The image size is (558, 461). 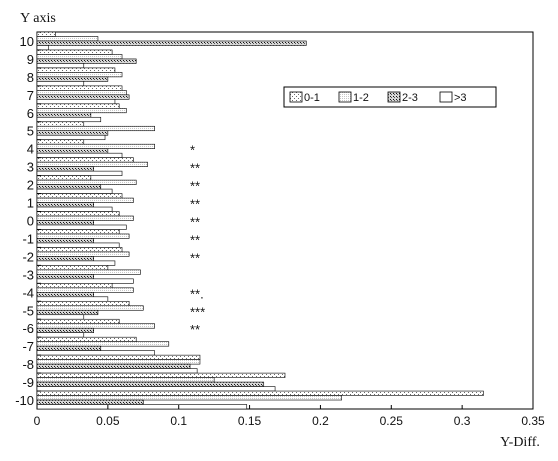 What do you see at coordinates (79, 173) in the screenshot?
I see `bar-gt3-y3` at bounding box center [79, 173].